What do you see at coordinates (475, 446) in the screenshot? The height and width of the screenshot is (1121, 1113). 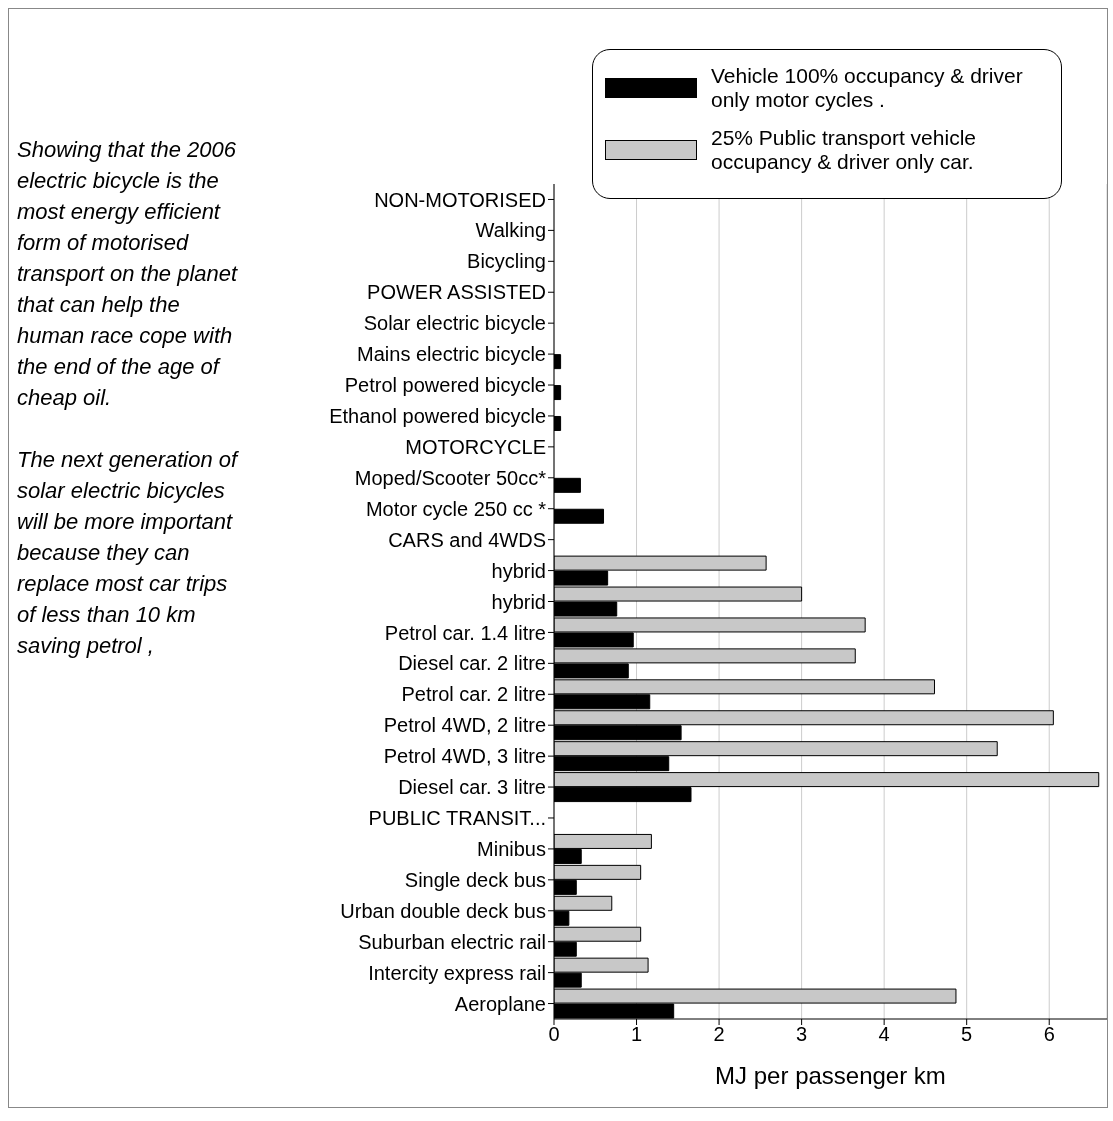 I see `y-tick-label: MOTORCYCLE` at bounding box center [475, 446].